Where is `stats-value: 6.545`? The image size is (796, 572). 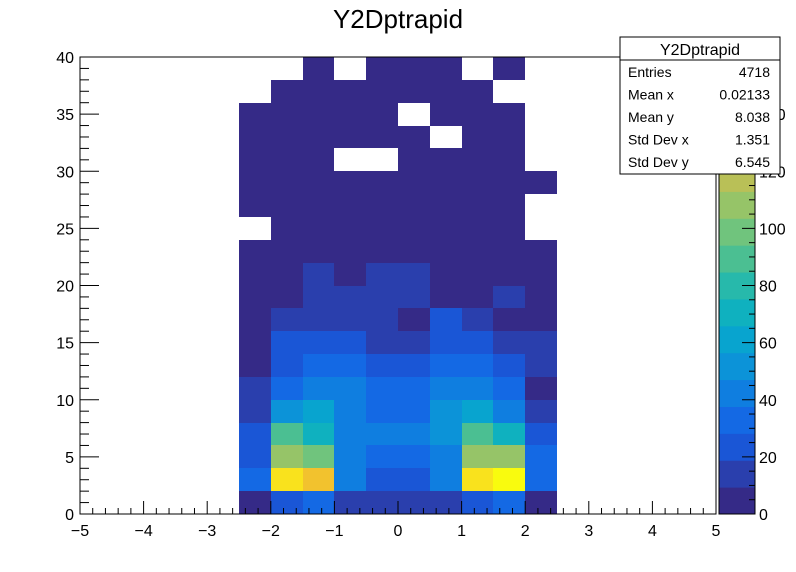 stats-value: 6.545 is located at coordinates (752, 162).